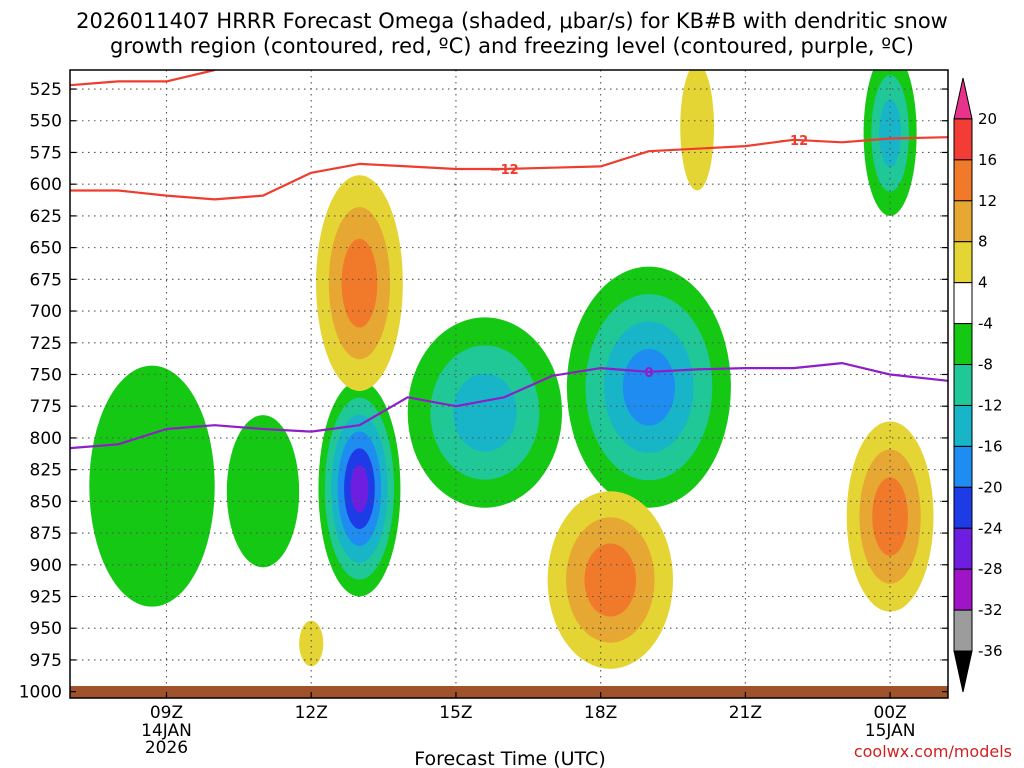  What do you see at coordinates (990, 528) in the screenshot?
I see `colorbar-tick-label: -24` at bounding box center [990, 528].